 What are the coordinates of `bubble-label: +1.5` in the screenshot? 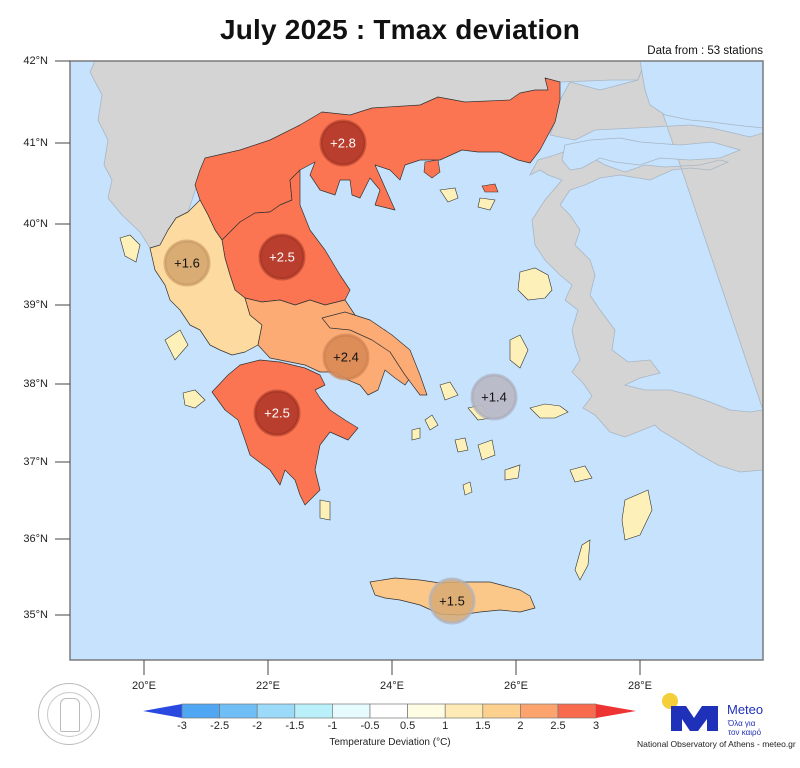 It's located at (452, 601).